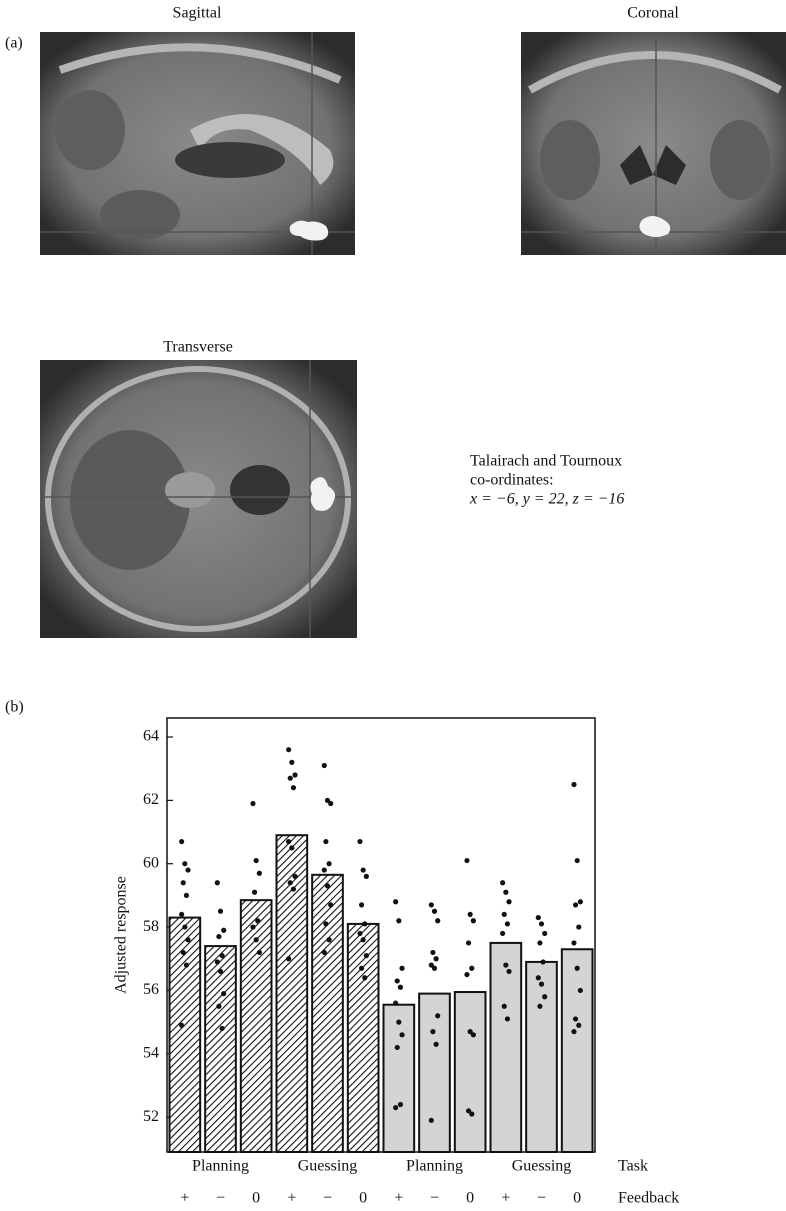  Describe the element at coordinates (151, 862) in the screenshot. I see `y-tick-label: 60` at that location.